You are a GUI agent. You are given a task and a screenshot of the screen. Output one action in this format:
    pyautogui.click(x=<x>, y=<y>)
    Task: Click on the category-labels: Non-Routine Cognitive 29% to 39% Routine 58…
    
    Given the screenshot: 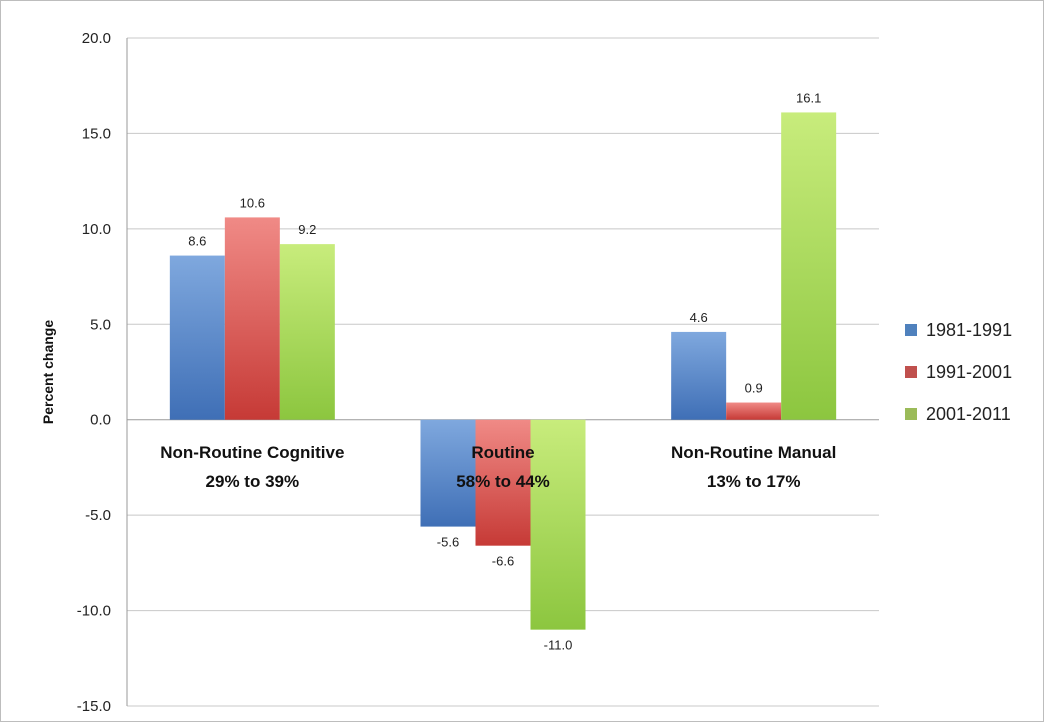 What is the action you would take?
    pyautogui.click(x=498, y=467)
    